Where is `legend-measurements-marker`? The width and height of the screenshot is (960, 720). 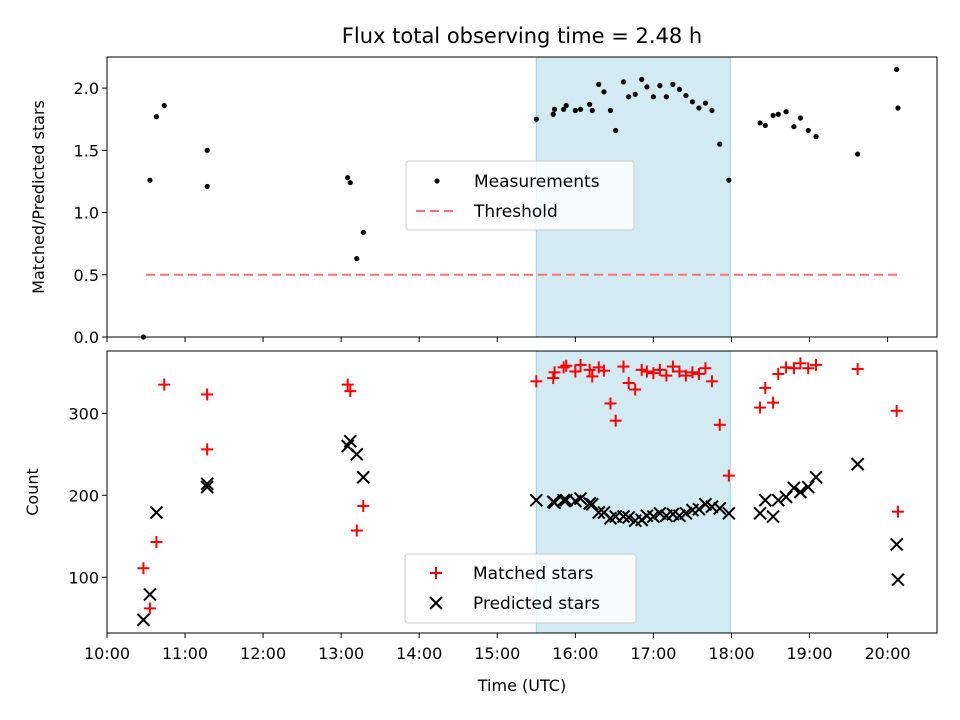
legend-measurements-marker is located at coordinates (437, 181).